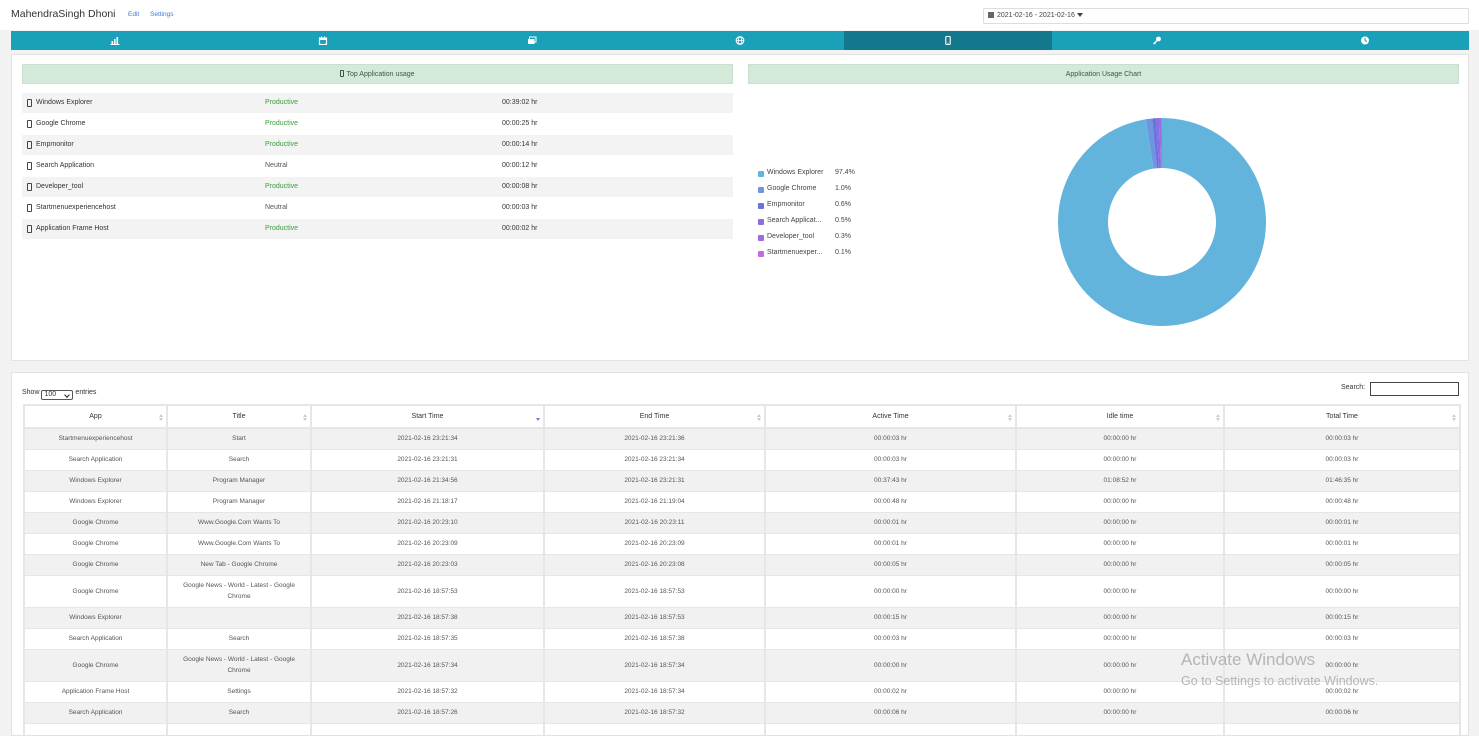 This screenshot has width=1479, height=736. Describe the element at coordinates (843, 204) in the screenshot. I see `legend-percent: 0.6%` at that location.